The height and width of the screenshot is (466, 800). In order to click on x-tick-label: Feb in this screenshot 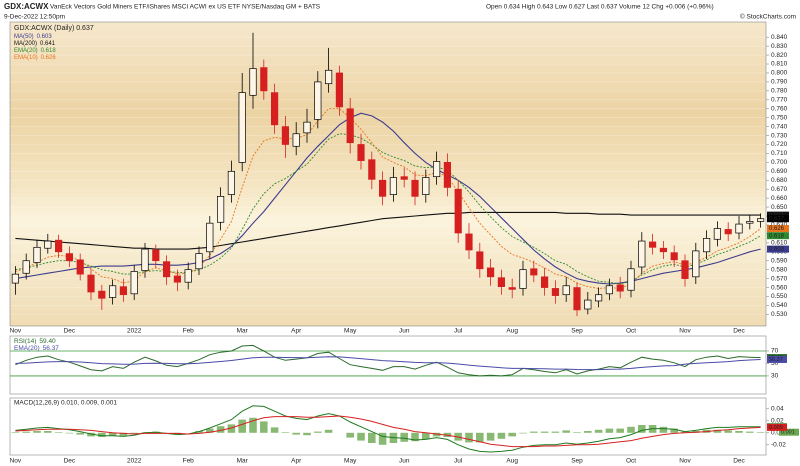, I will do `click(189, 461)`.